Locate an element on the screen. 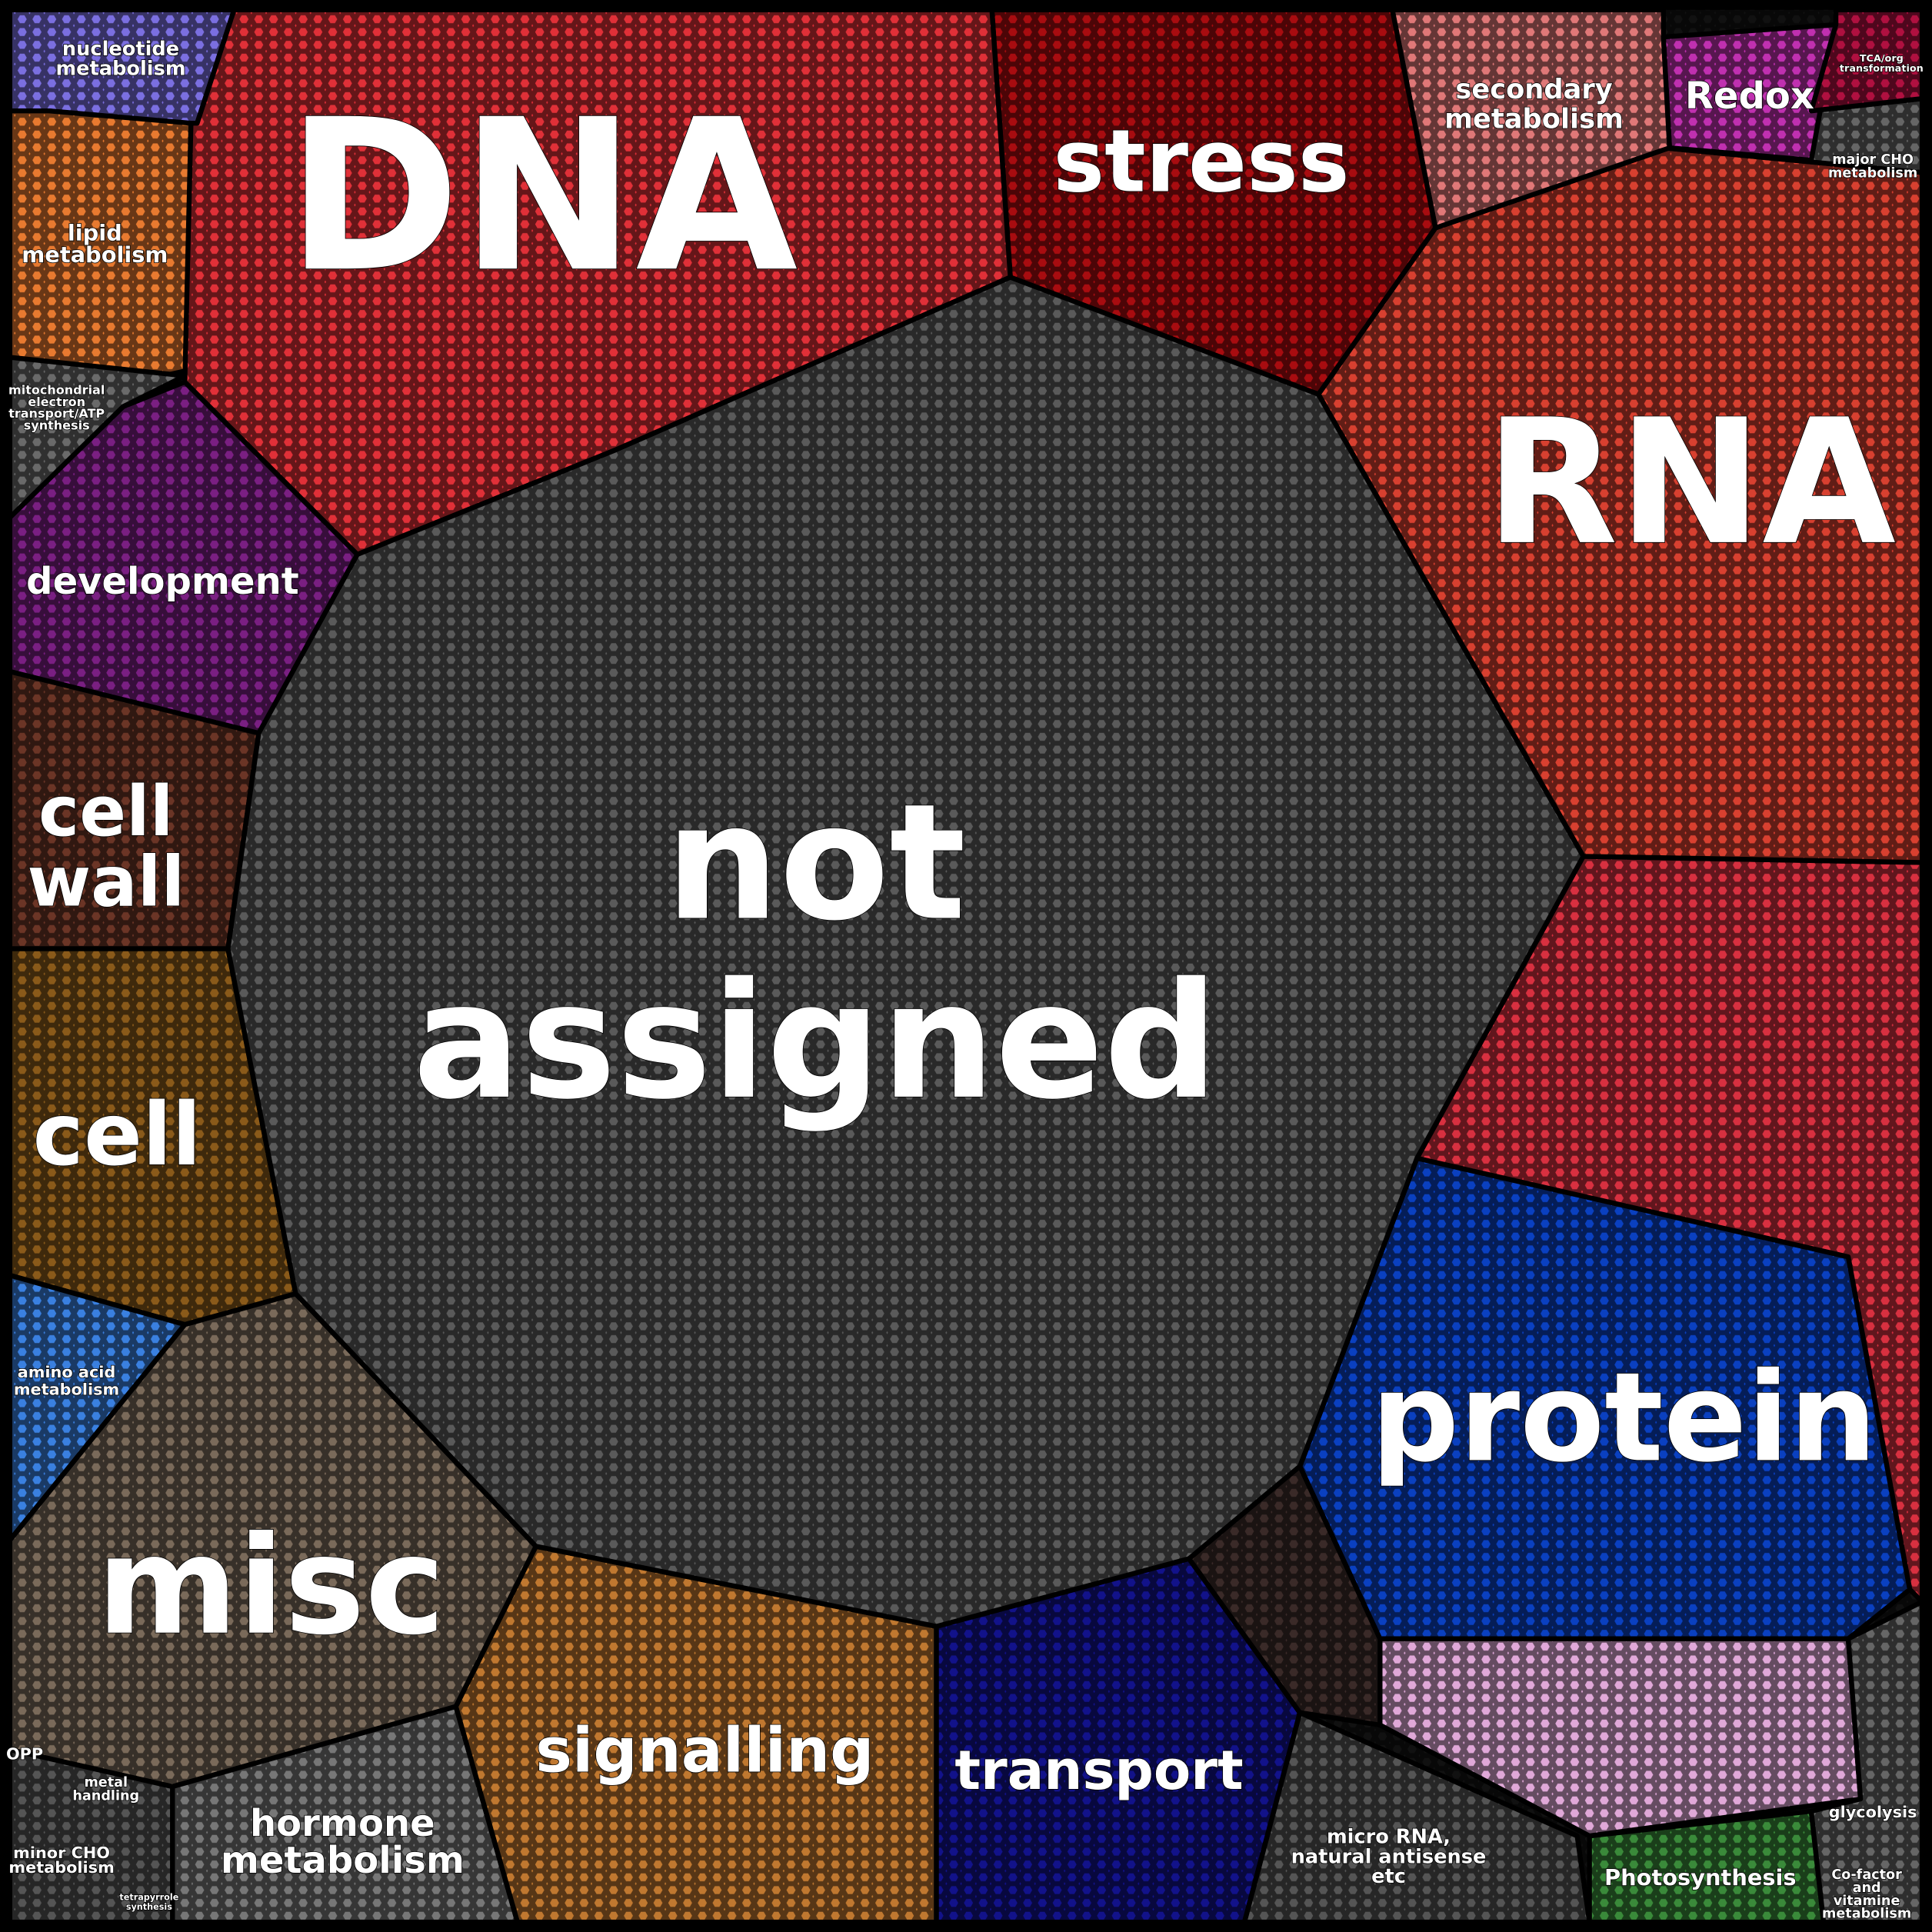  region-label: micro RNA, is located at coordinates (1389, 1837).